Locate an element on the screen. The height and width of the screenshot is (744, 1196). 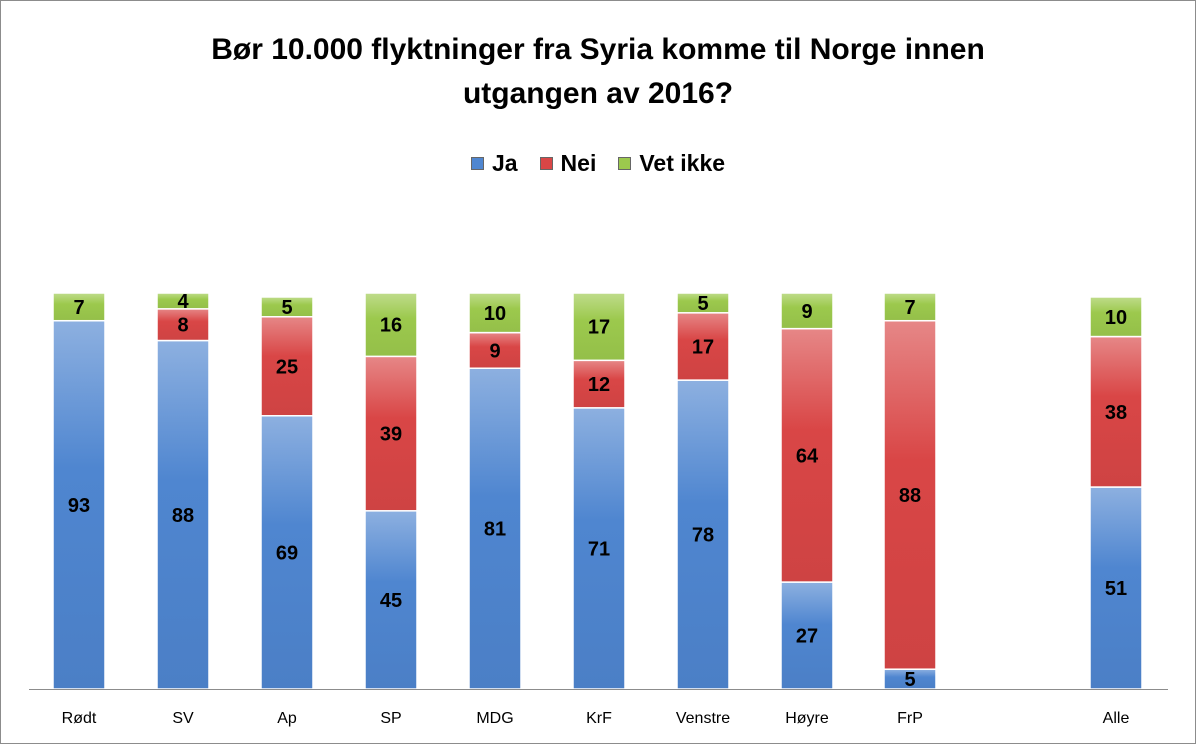
data-label-nei: 12 is located at coordinates (599, 385).